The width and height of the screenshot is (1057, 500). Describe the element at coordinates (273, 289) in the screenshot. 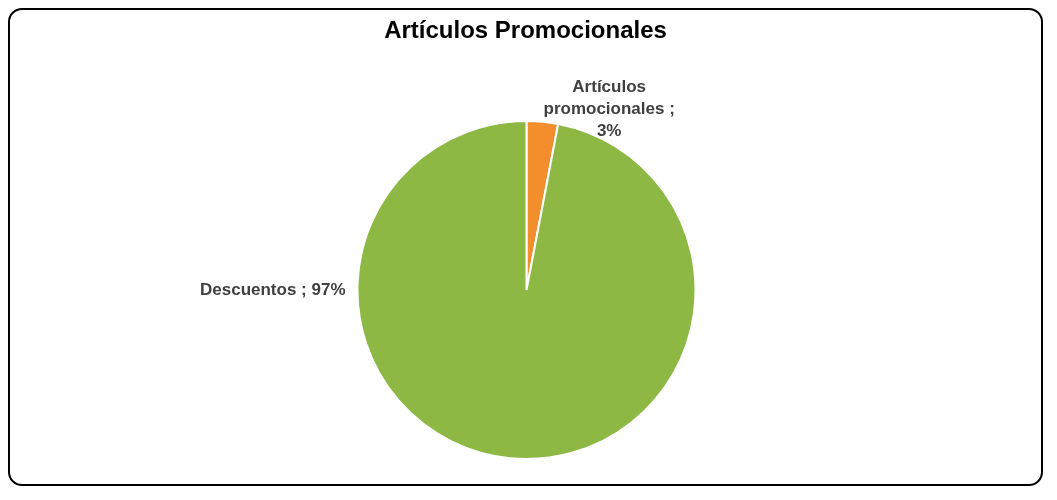

I see `slice-label: Descuentos ; 97%` at that location.